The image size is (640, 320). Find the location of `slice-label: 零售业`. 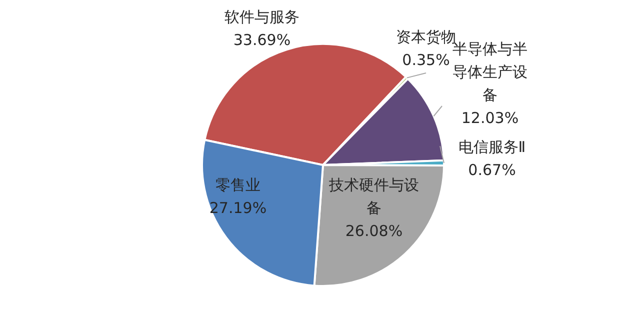

slice-label: 零售业 is located at coordinates (238, 185).